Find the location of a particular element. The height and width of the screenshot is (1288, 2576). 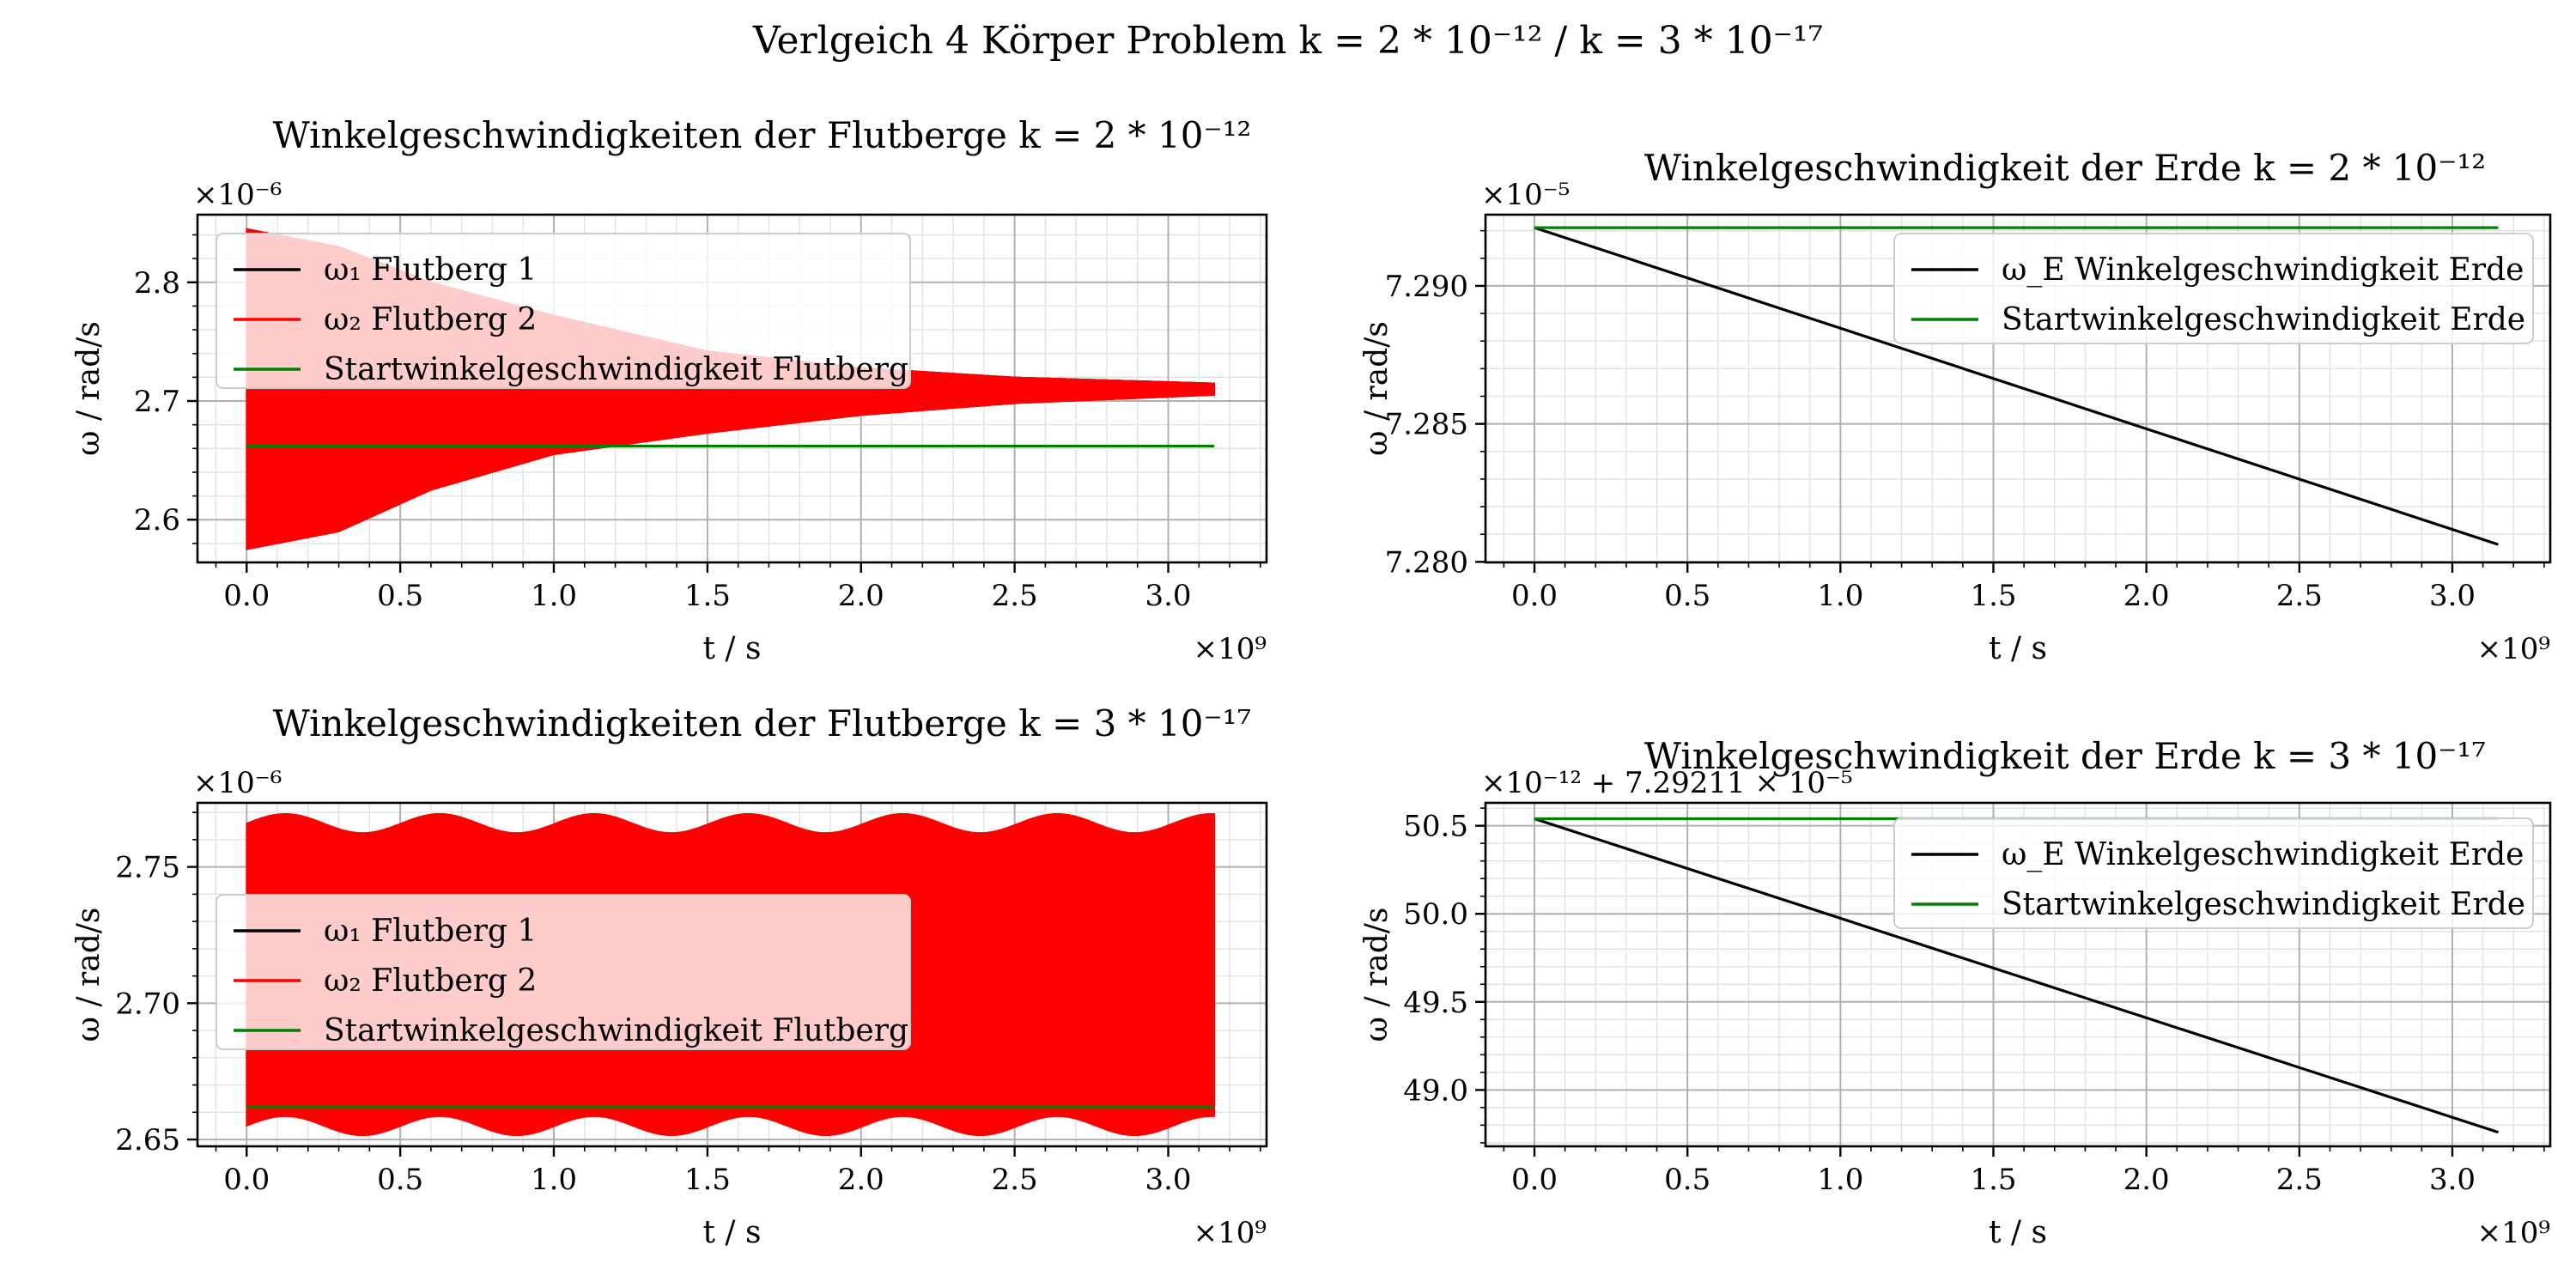

y-tick-label: 7.285 is located at coordinates (1426, 425).